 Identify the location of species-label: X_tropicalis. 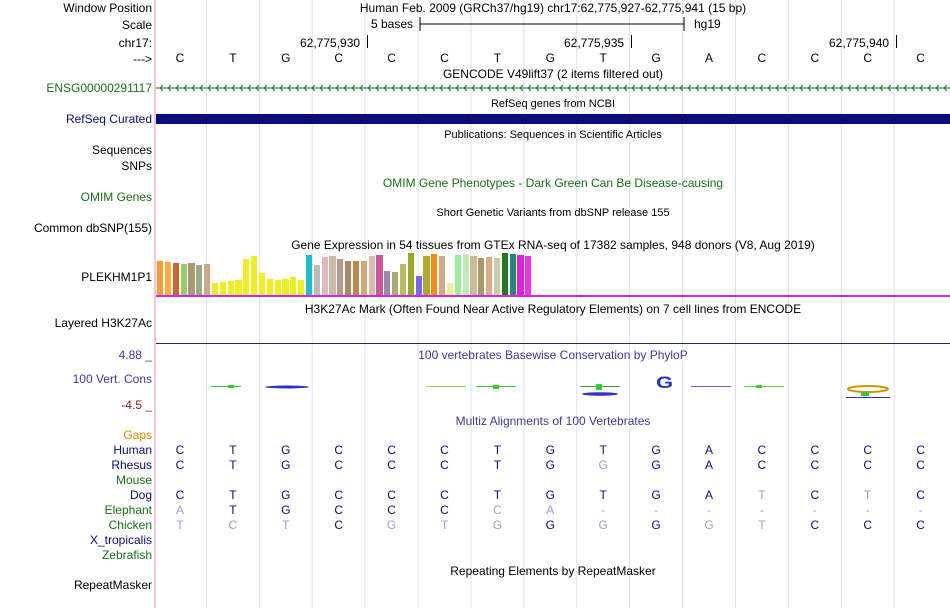
(120, 540).